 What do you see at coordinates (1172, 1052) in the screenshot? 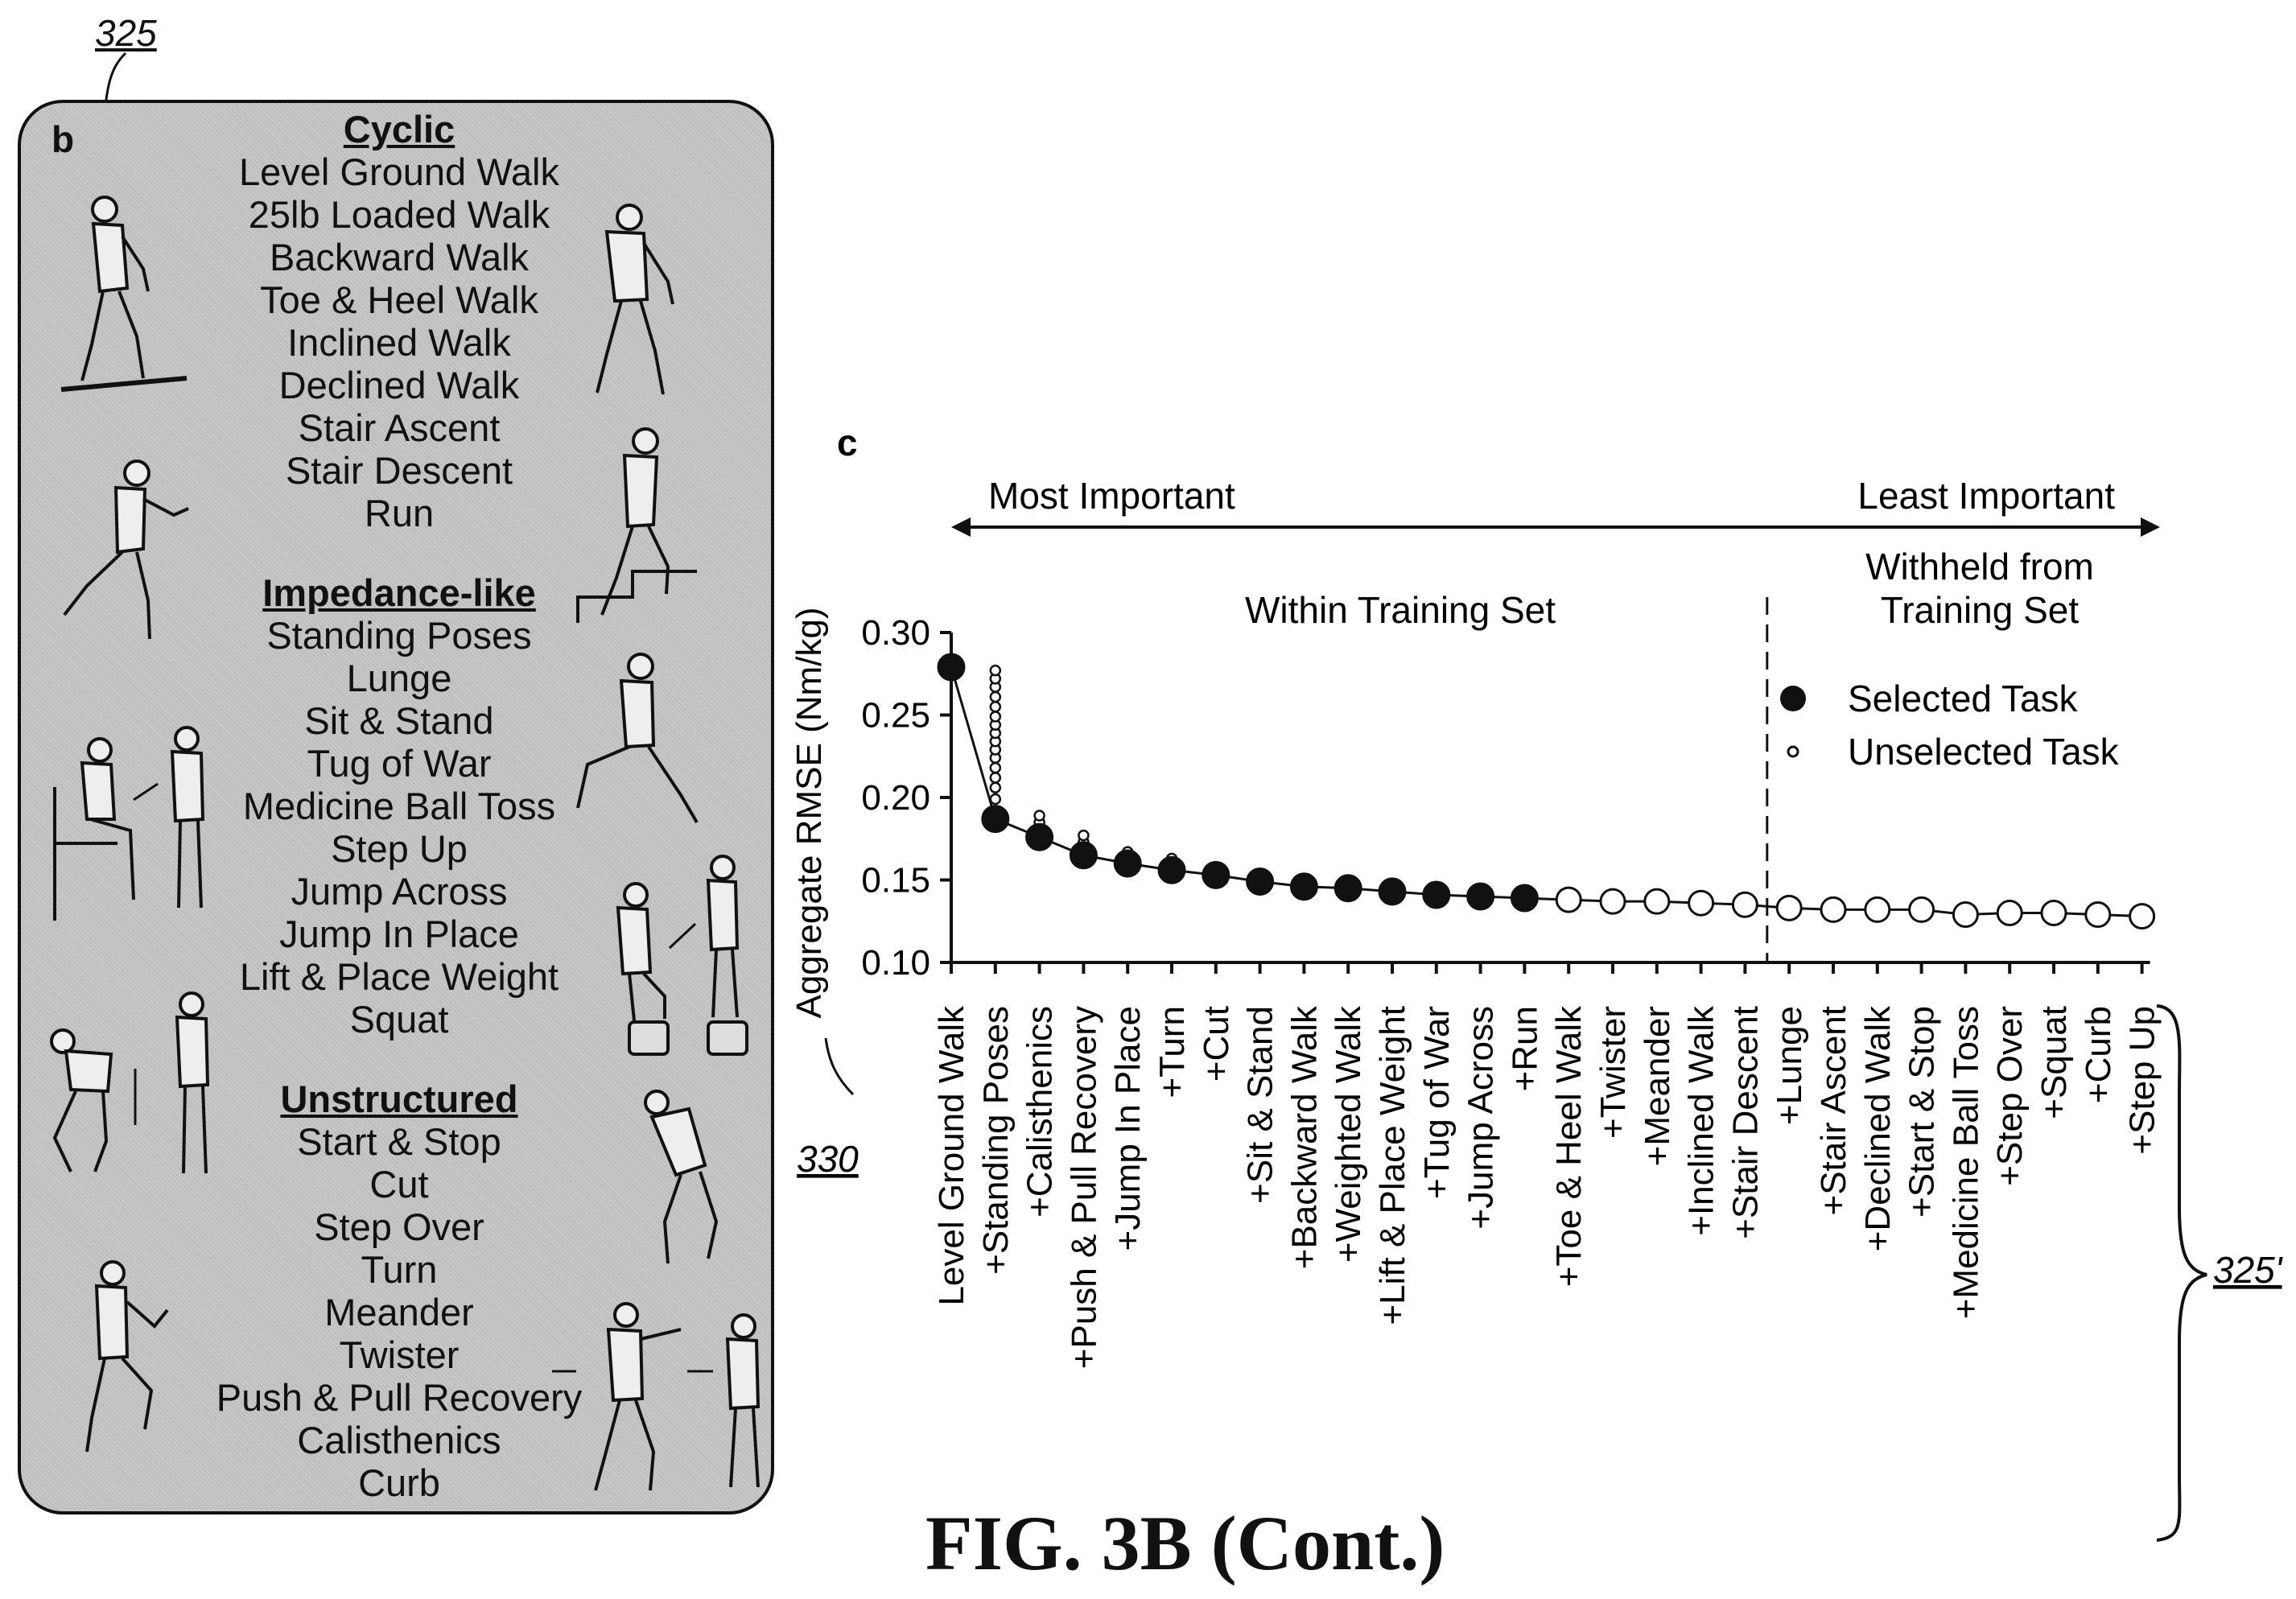
I see `x-tick-label: +Turn` at bounding box center [1172, 1052].